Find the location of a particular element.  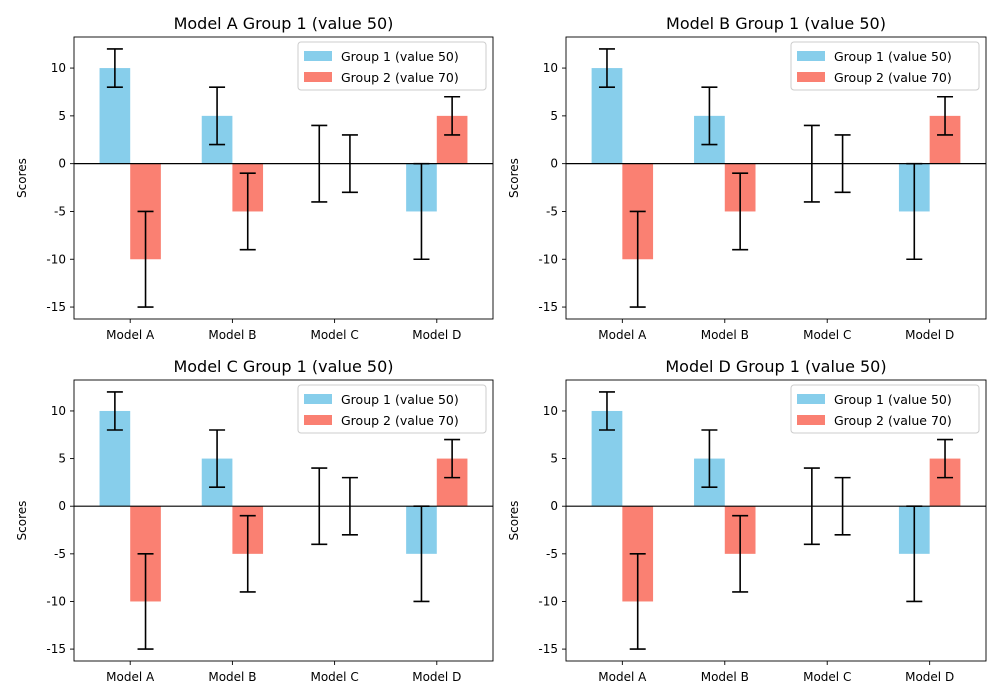

chart-title: Model A Group 1 (value 50) is located at coordinates (284, 23).